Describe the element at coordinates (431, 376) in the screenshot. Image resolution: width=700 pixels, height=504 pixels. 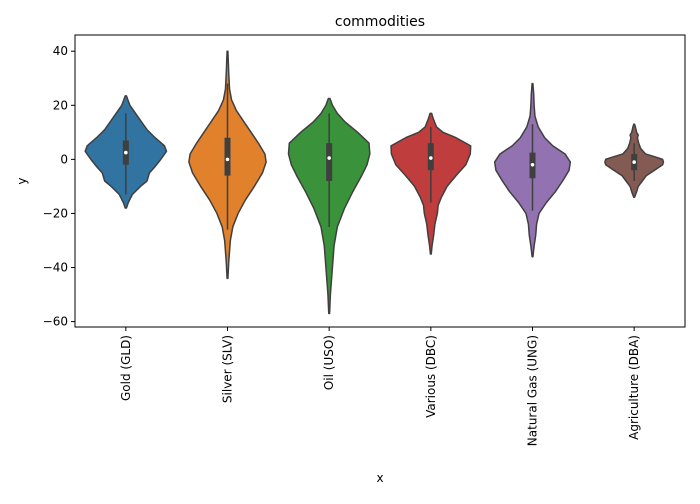
I see `x-tick-label: Various (DBC)` at that location.